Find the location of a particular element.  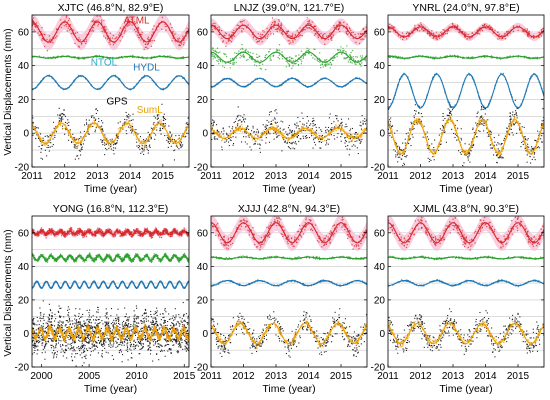

series-atml is located at coordinates (466, 31).